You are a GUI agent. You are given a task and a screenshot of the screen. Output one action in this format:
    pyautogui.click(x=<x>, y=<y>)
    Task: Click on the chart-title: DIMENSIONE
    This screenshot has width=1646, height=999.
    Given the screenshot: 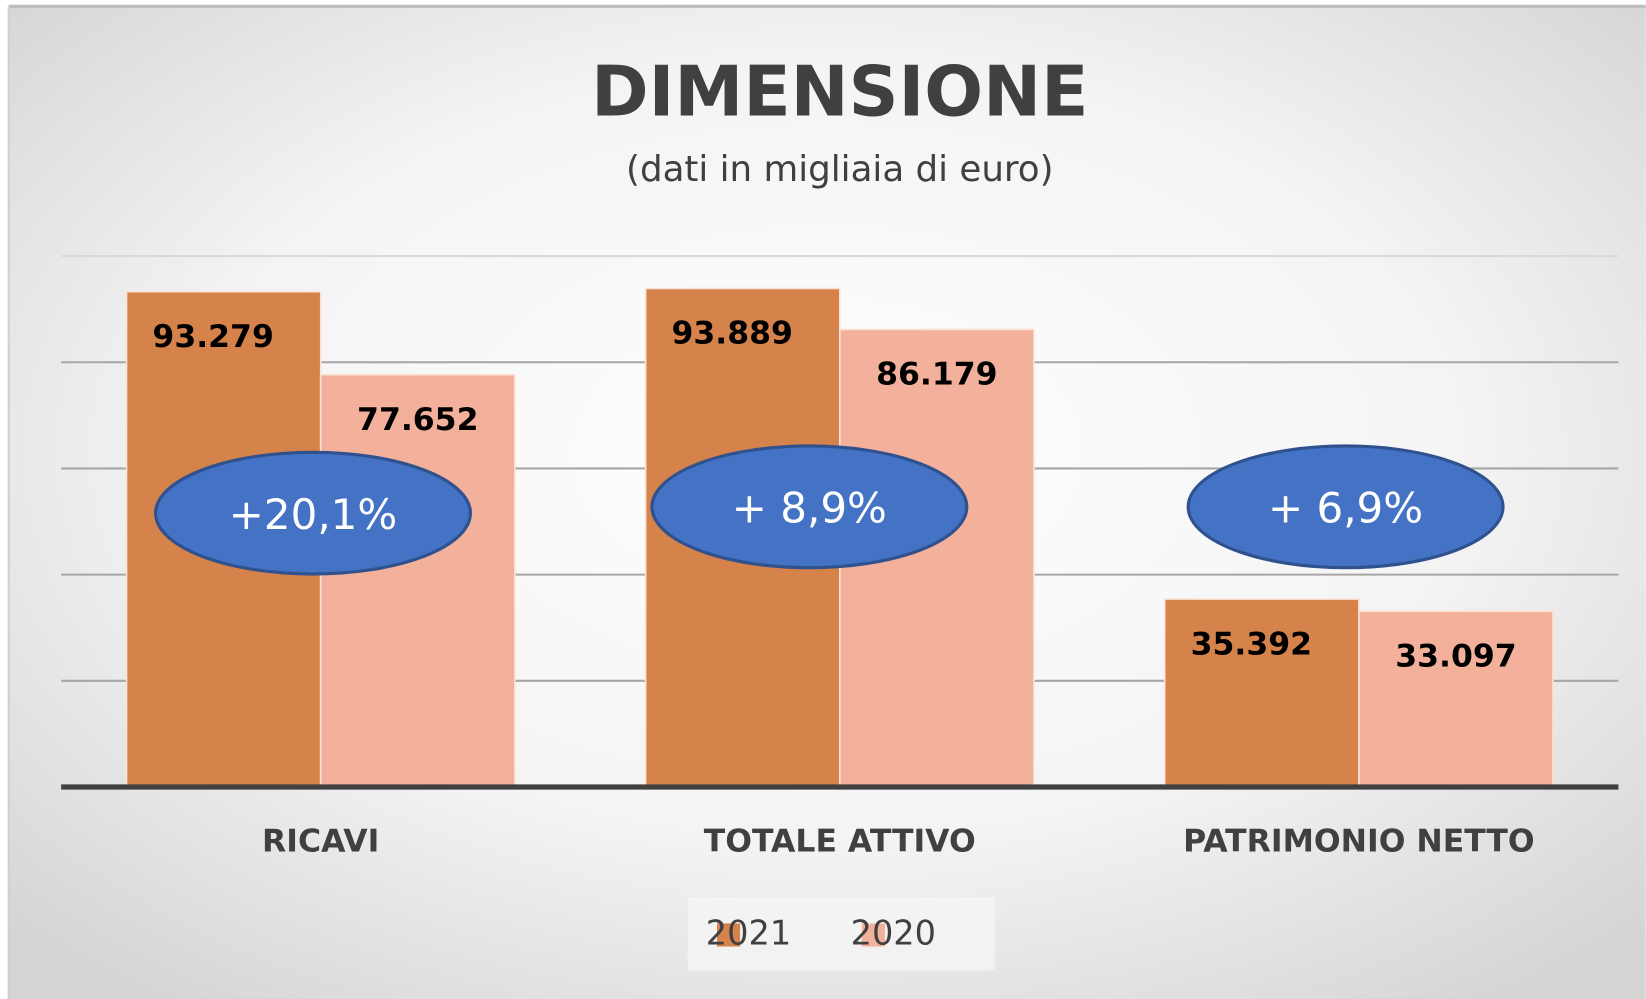 What is the action you would take?
    pyautogui.click(x=839, y=93)
    